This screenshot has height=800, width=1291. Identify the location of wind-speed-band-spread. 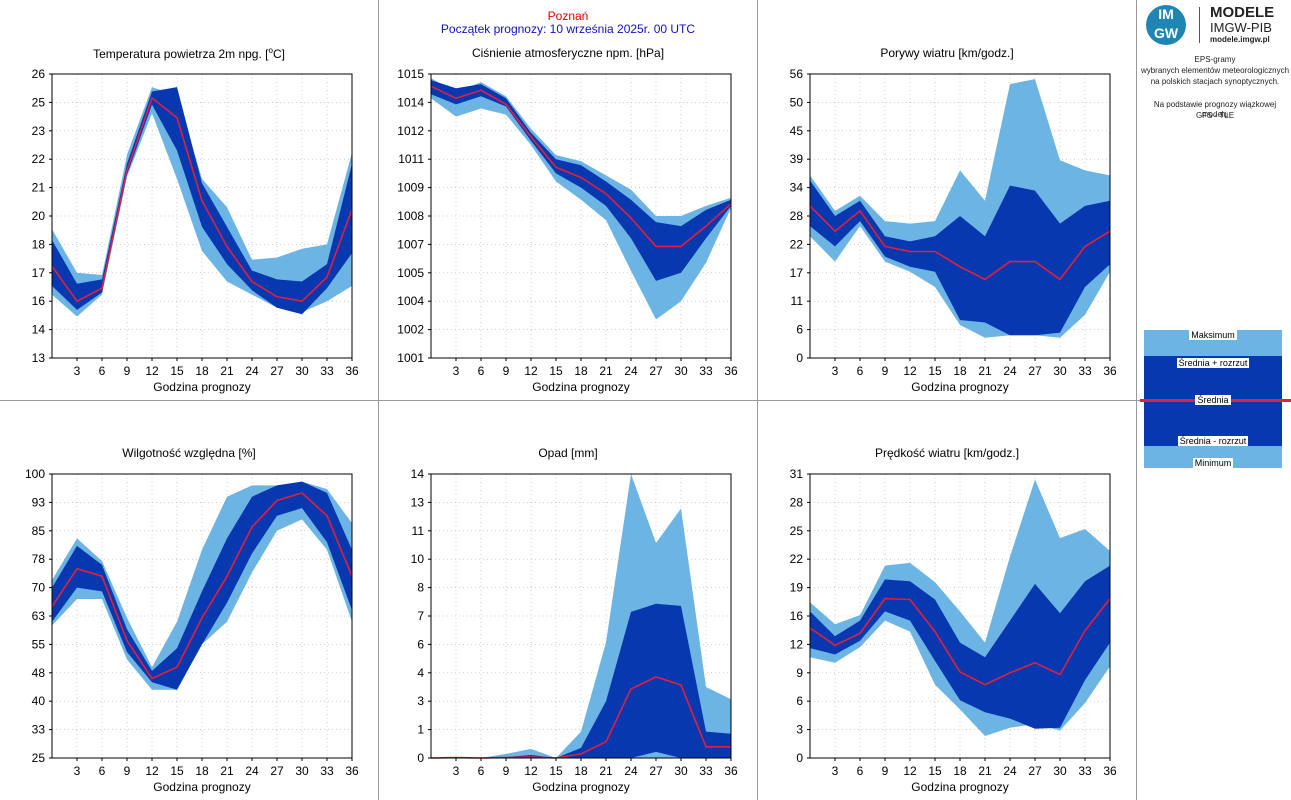
(960, 647).